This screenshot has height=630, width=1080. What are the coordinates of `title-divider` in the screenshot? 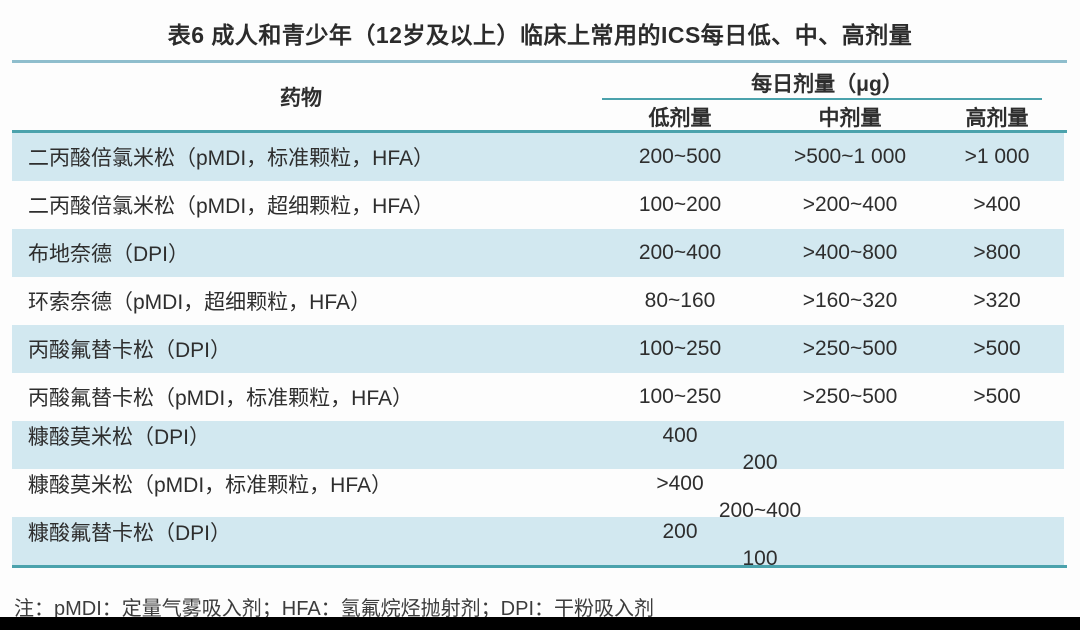 It's located at (539, 61).